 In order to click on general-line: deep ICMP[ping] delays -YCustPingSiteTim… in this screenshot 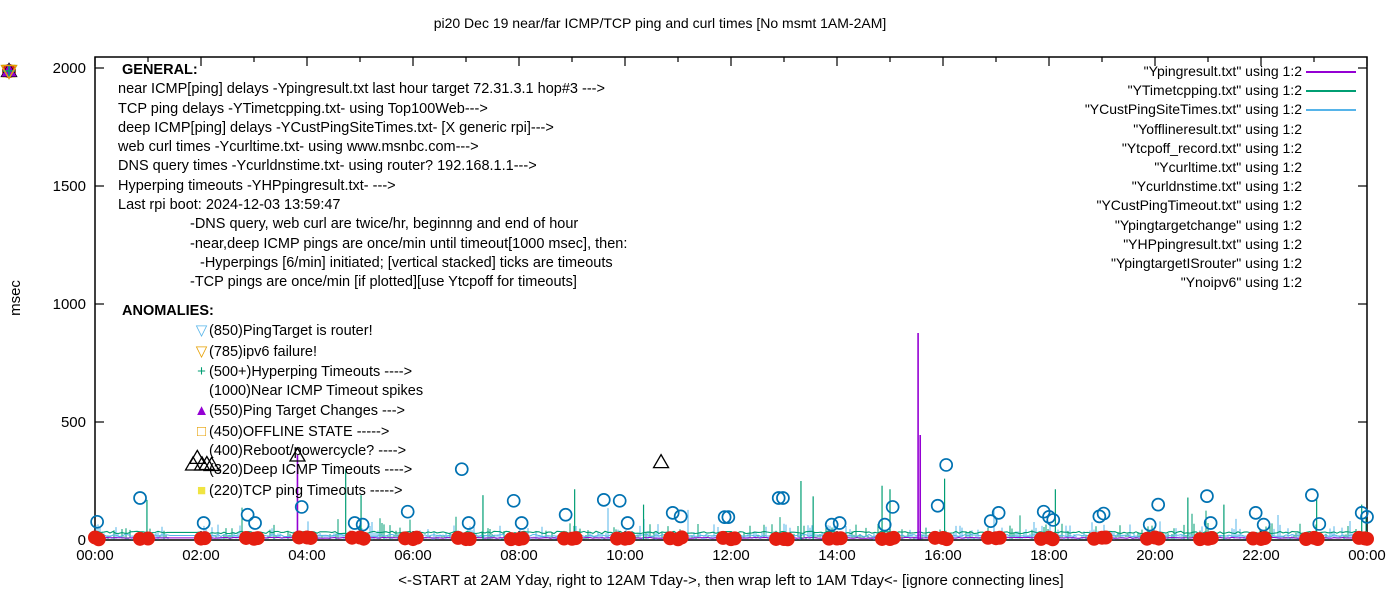, I will do `click(336, 127)`.